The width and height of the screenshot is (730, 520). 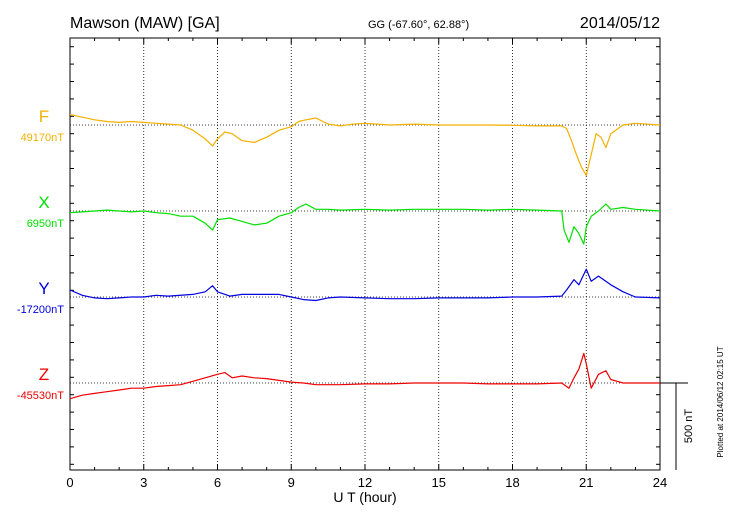 What do you see at coordinates (40, 254) in the screenshot?
I see `series-labels: F 49170nT X 6950nT Y -17200nT Z -45530nT` at bounding box center [40, 254].